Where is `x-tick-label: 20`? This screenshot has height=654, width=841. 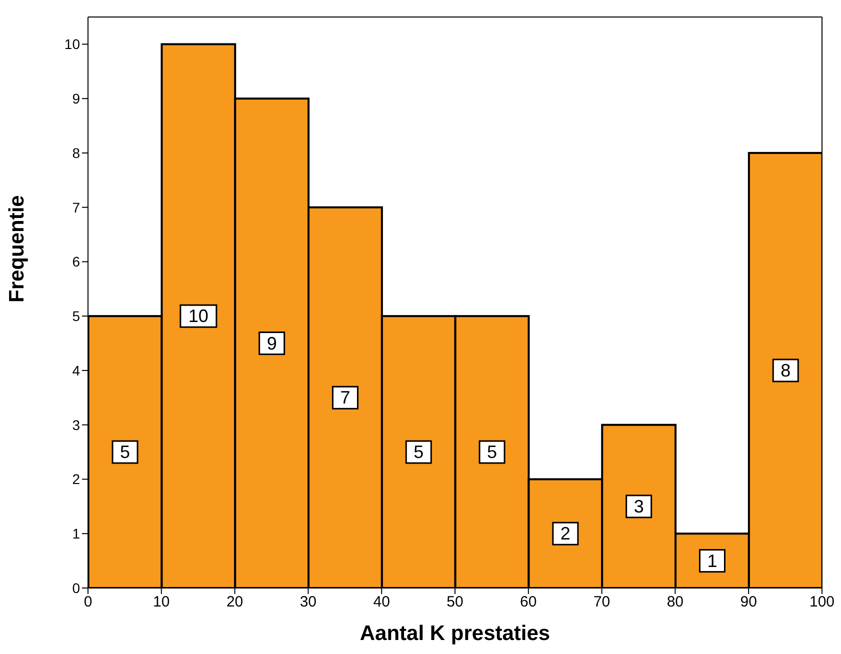
x-tick-label: 20 is located at coordinates (235, 602).